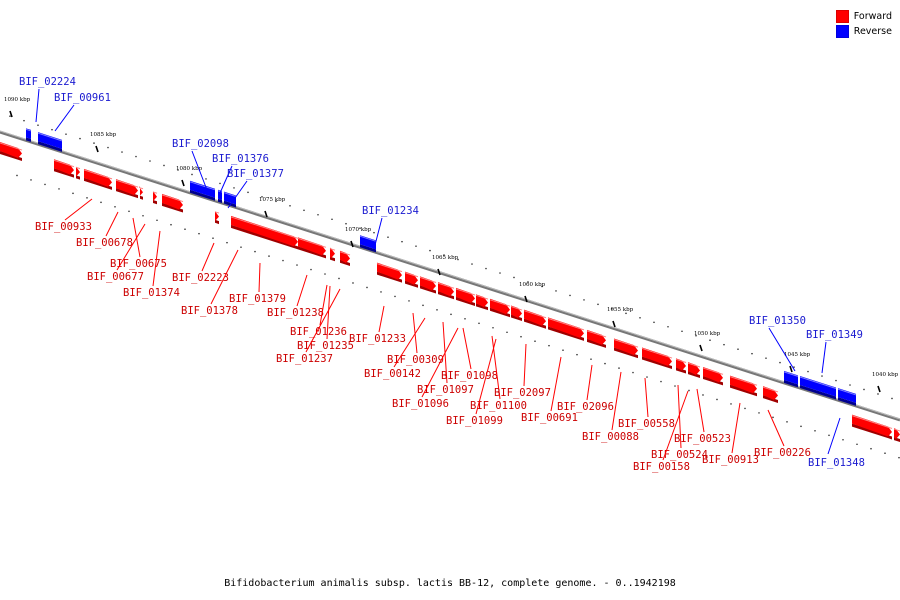 Image resolution: width=900 pixels, height=600 pixels. Describe the element at coordinates (272, 200) in the screenshot. I see `scale-label: 1075 kbp` at that location.